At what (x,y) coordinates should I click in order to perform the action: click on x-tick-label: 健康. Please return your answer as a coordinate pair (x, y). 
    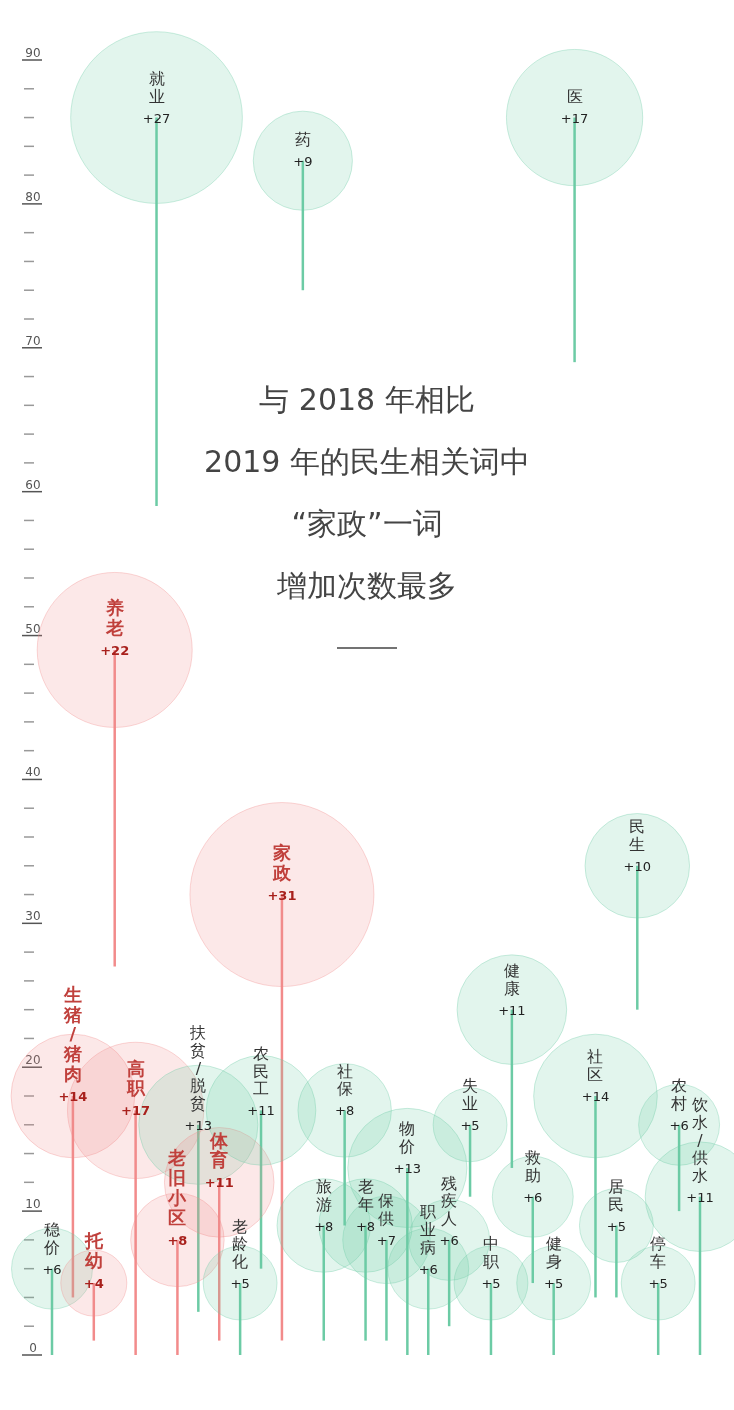
    Looking at the image, I should click on (511, 979).